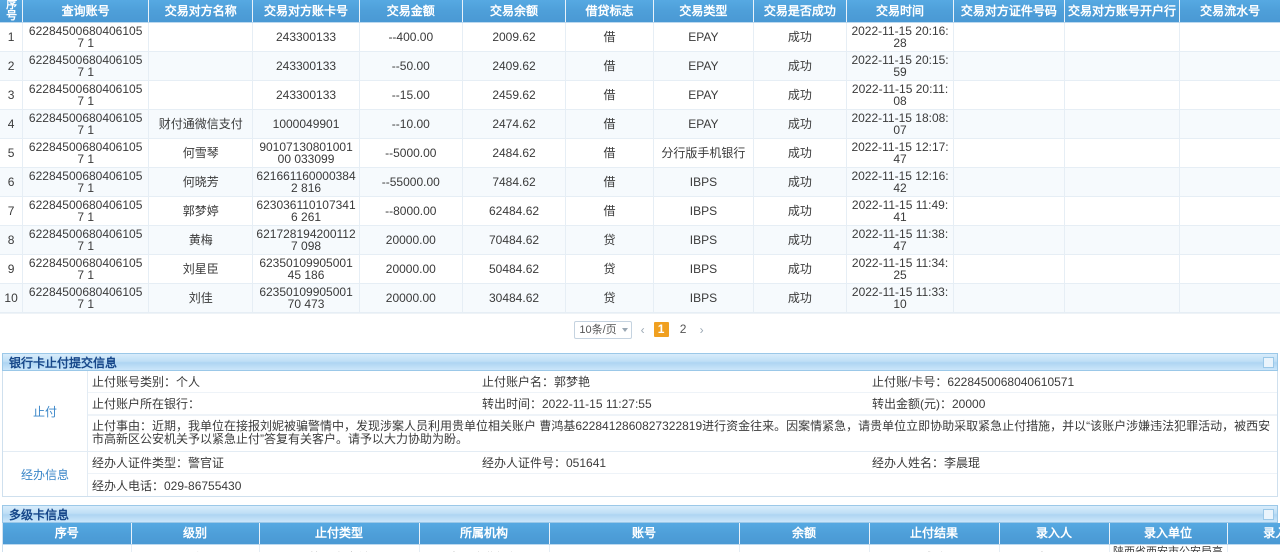  What do you see at coordinates (1253, 534) in the screenshot?
I see `th-card-time: 录入时间` at bounding box center [1253, 534].